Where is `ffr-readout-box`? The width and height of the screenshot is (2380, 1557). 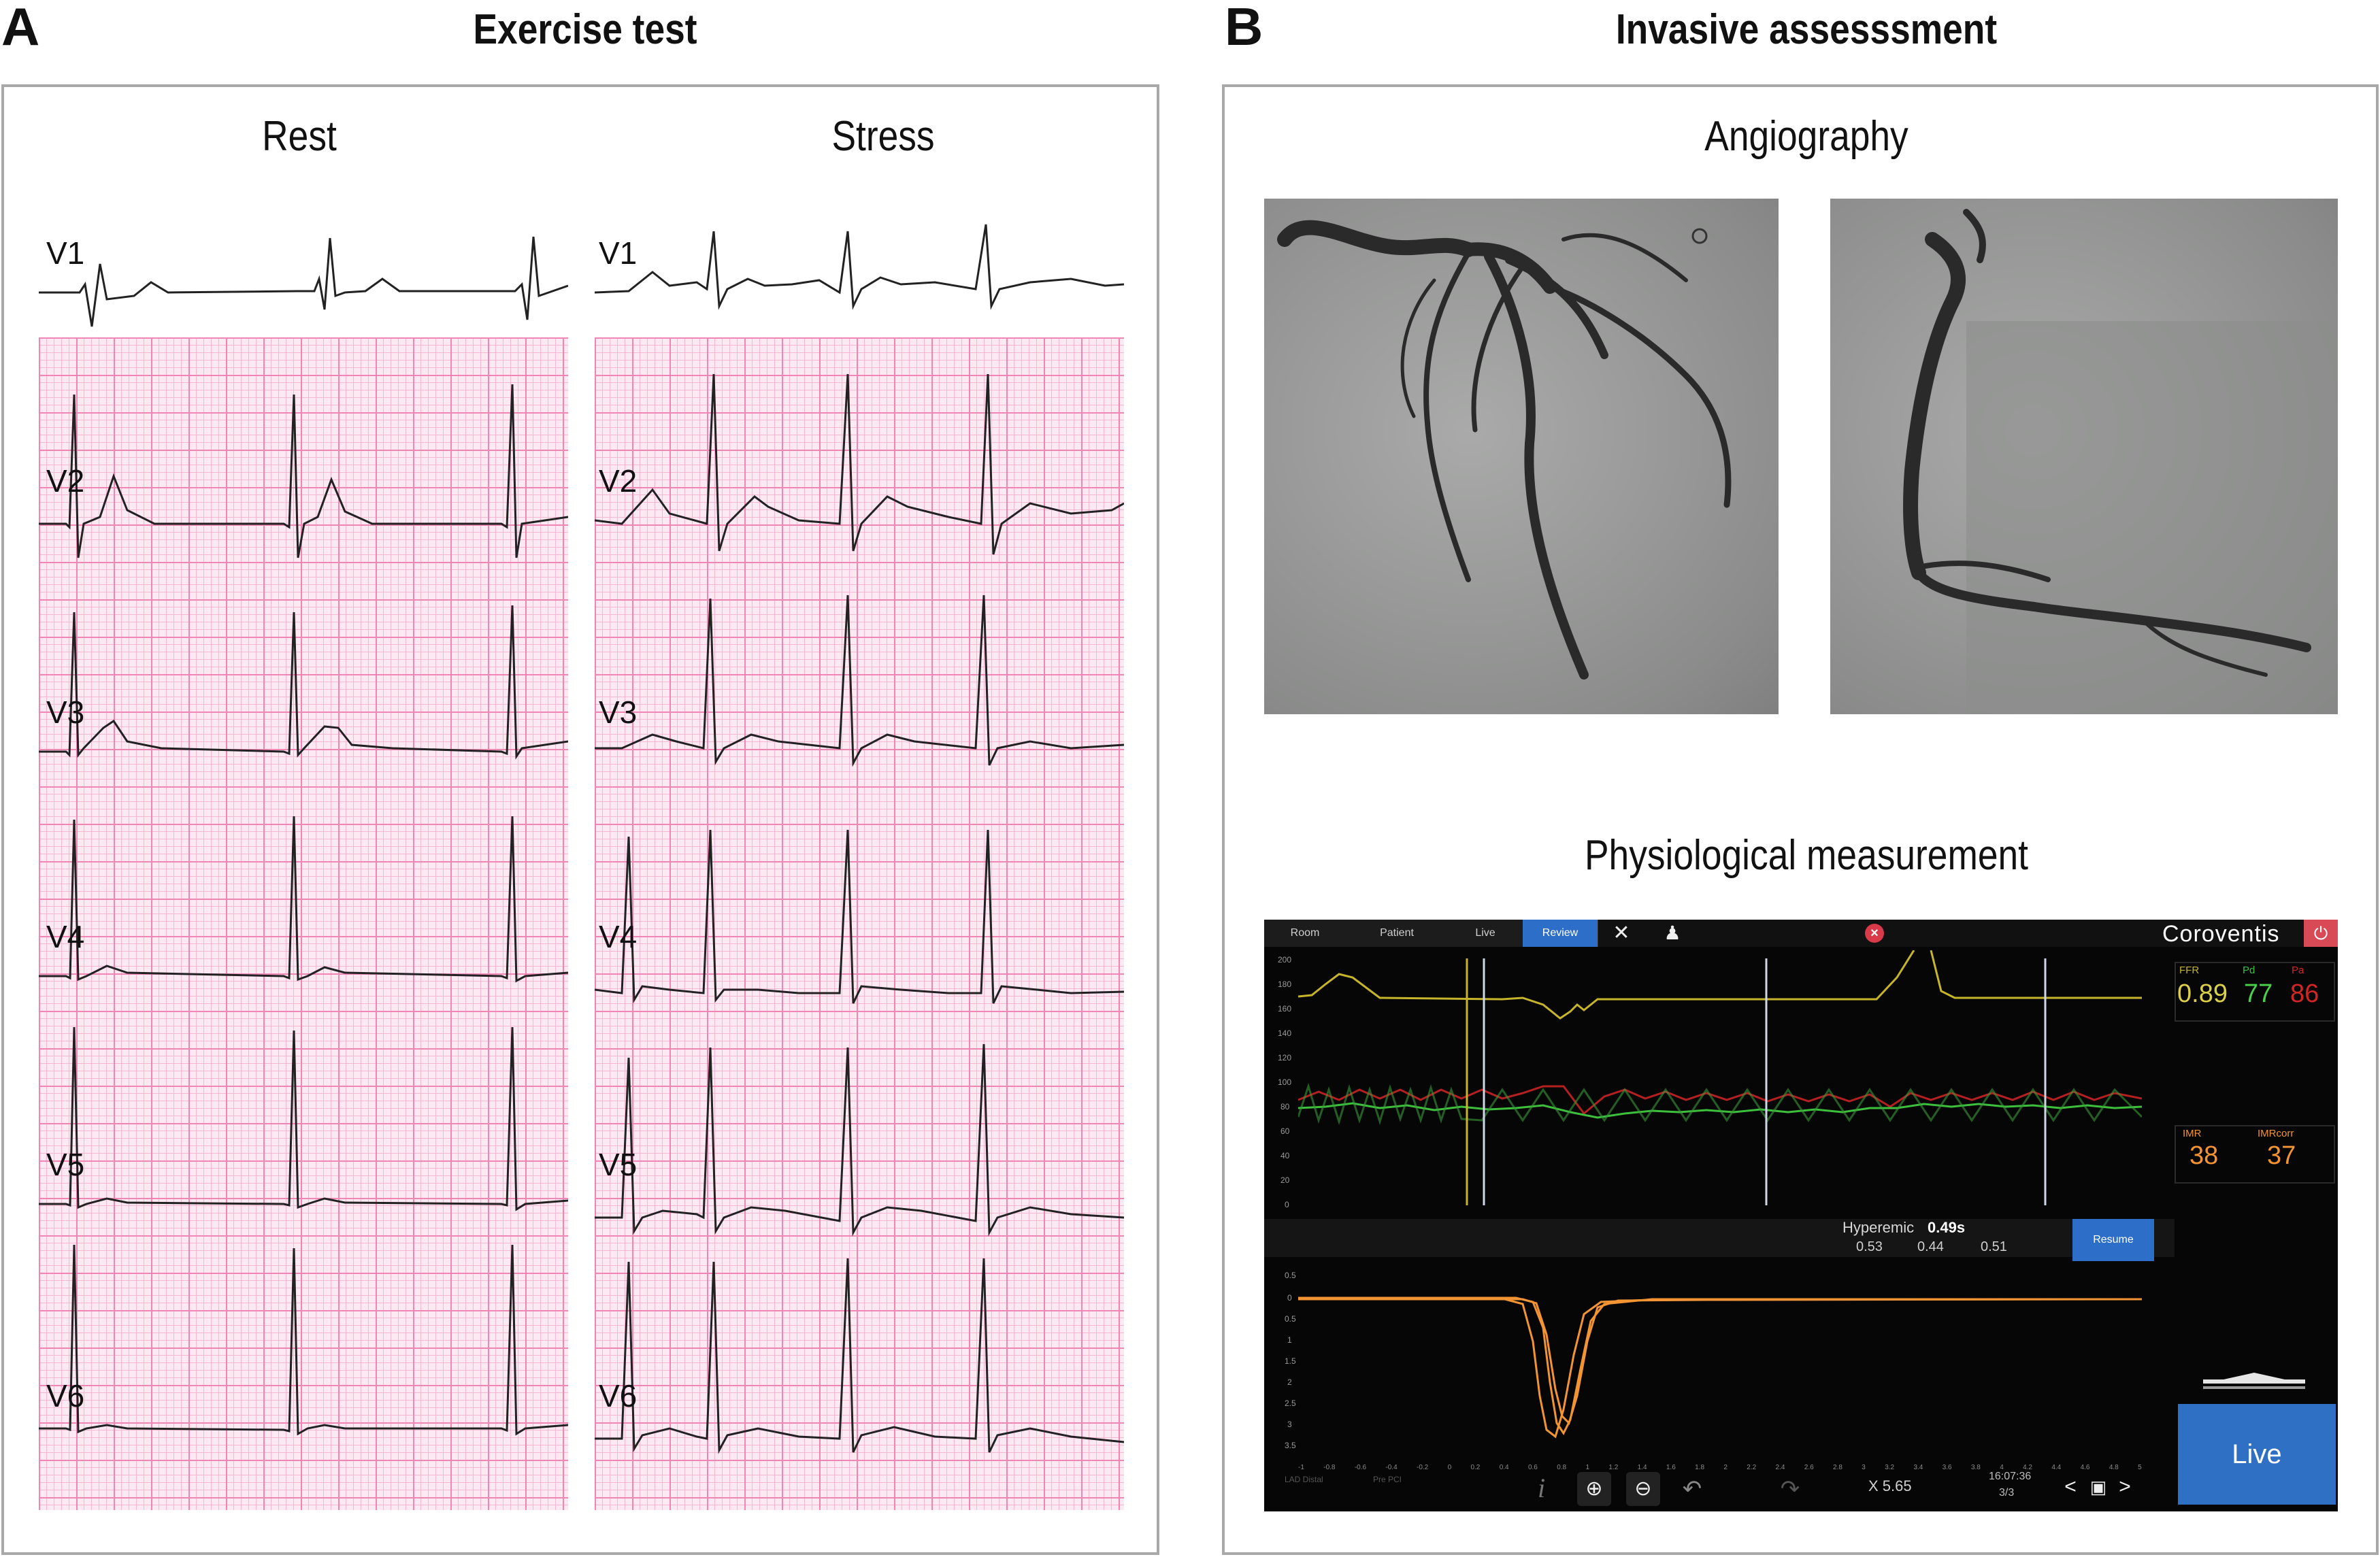 ffr-readout-box is located at coordinates (2255, 992).